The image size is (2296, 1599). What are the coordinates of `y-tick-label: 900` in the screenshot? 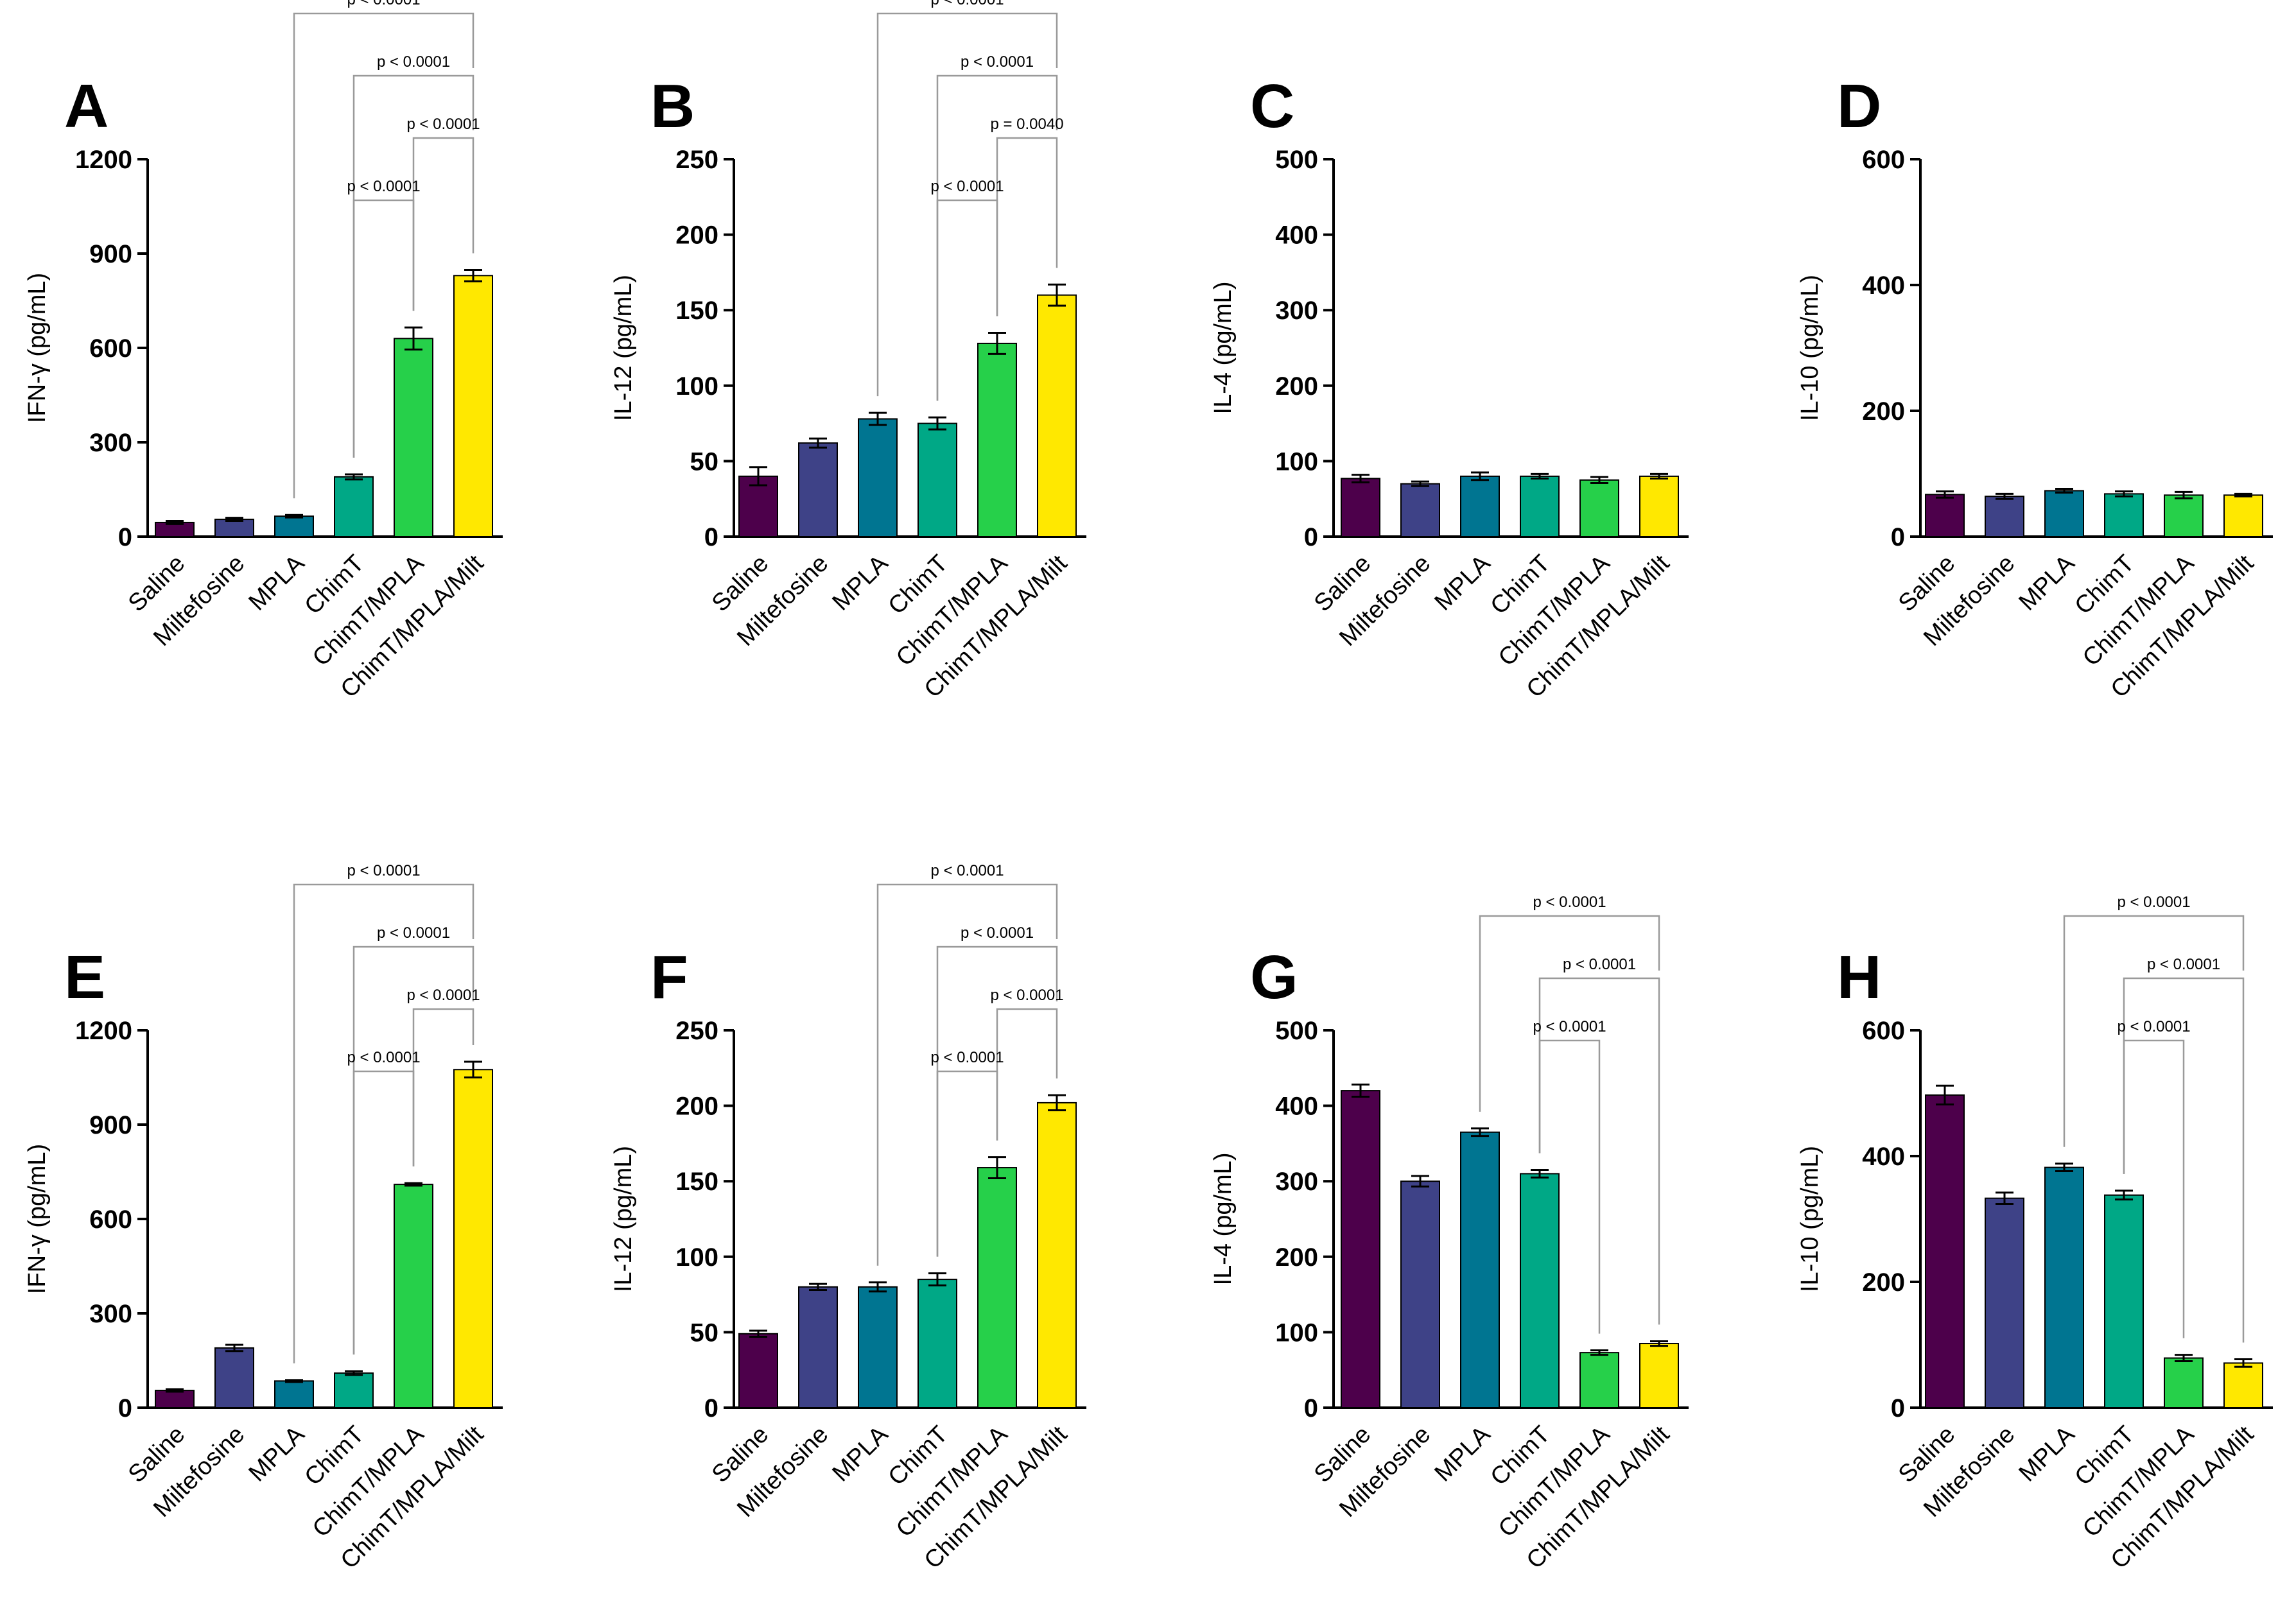 It's located at (111, 1125).